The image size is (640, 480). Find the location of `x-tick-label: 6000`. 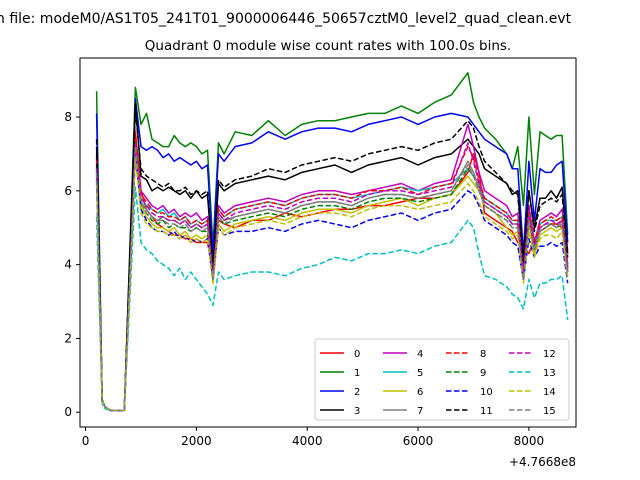

x-tick-label: 6000 is located at coordinates (418, 441).